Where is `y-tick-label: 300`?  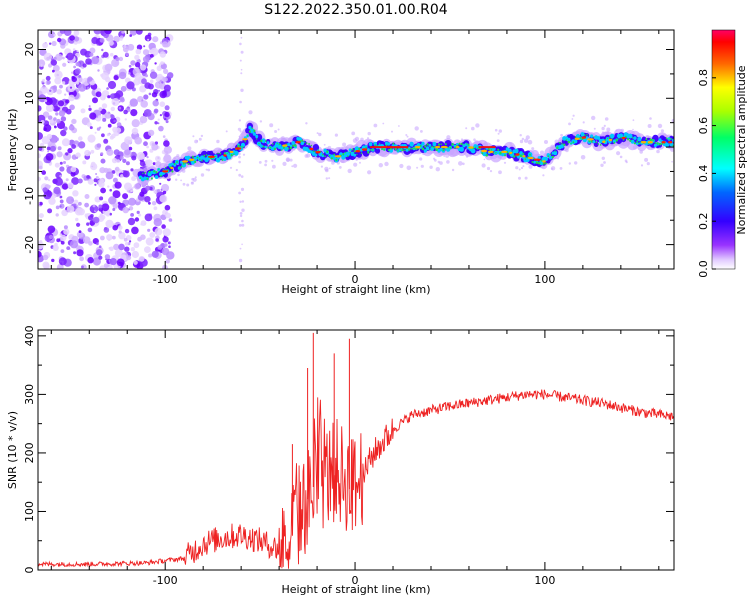 y-tick-label: 300 is located at coordinates (29, 394).